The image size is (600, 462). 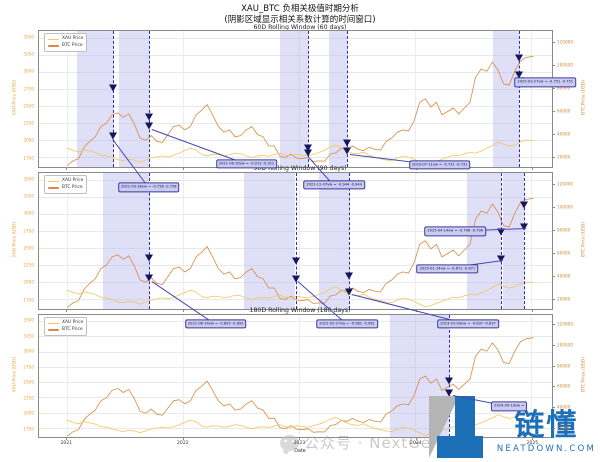 What do you see at coordinates (455, 231) in the screenshot?
I see `event-annotation-label: 2025-04-14vw = -0.796 -0.796` at bounding box center [455, 231].